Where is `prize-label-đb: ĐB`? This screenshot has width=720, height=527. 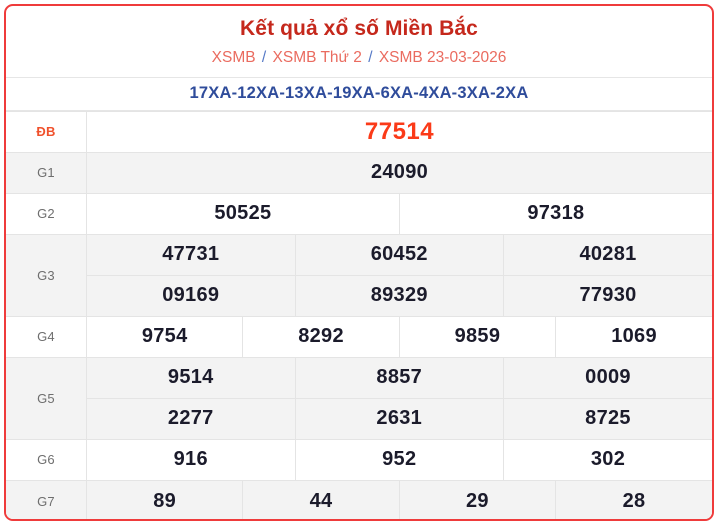 prize-label-đb: ĐB is located at coordinates (46, 131).